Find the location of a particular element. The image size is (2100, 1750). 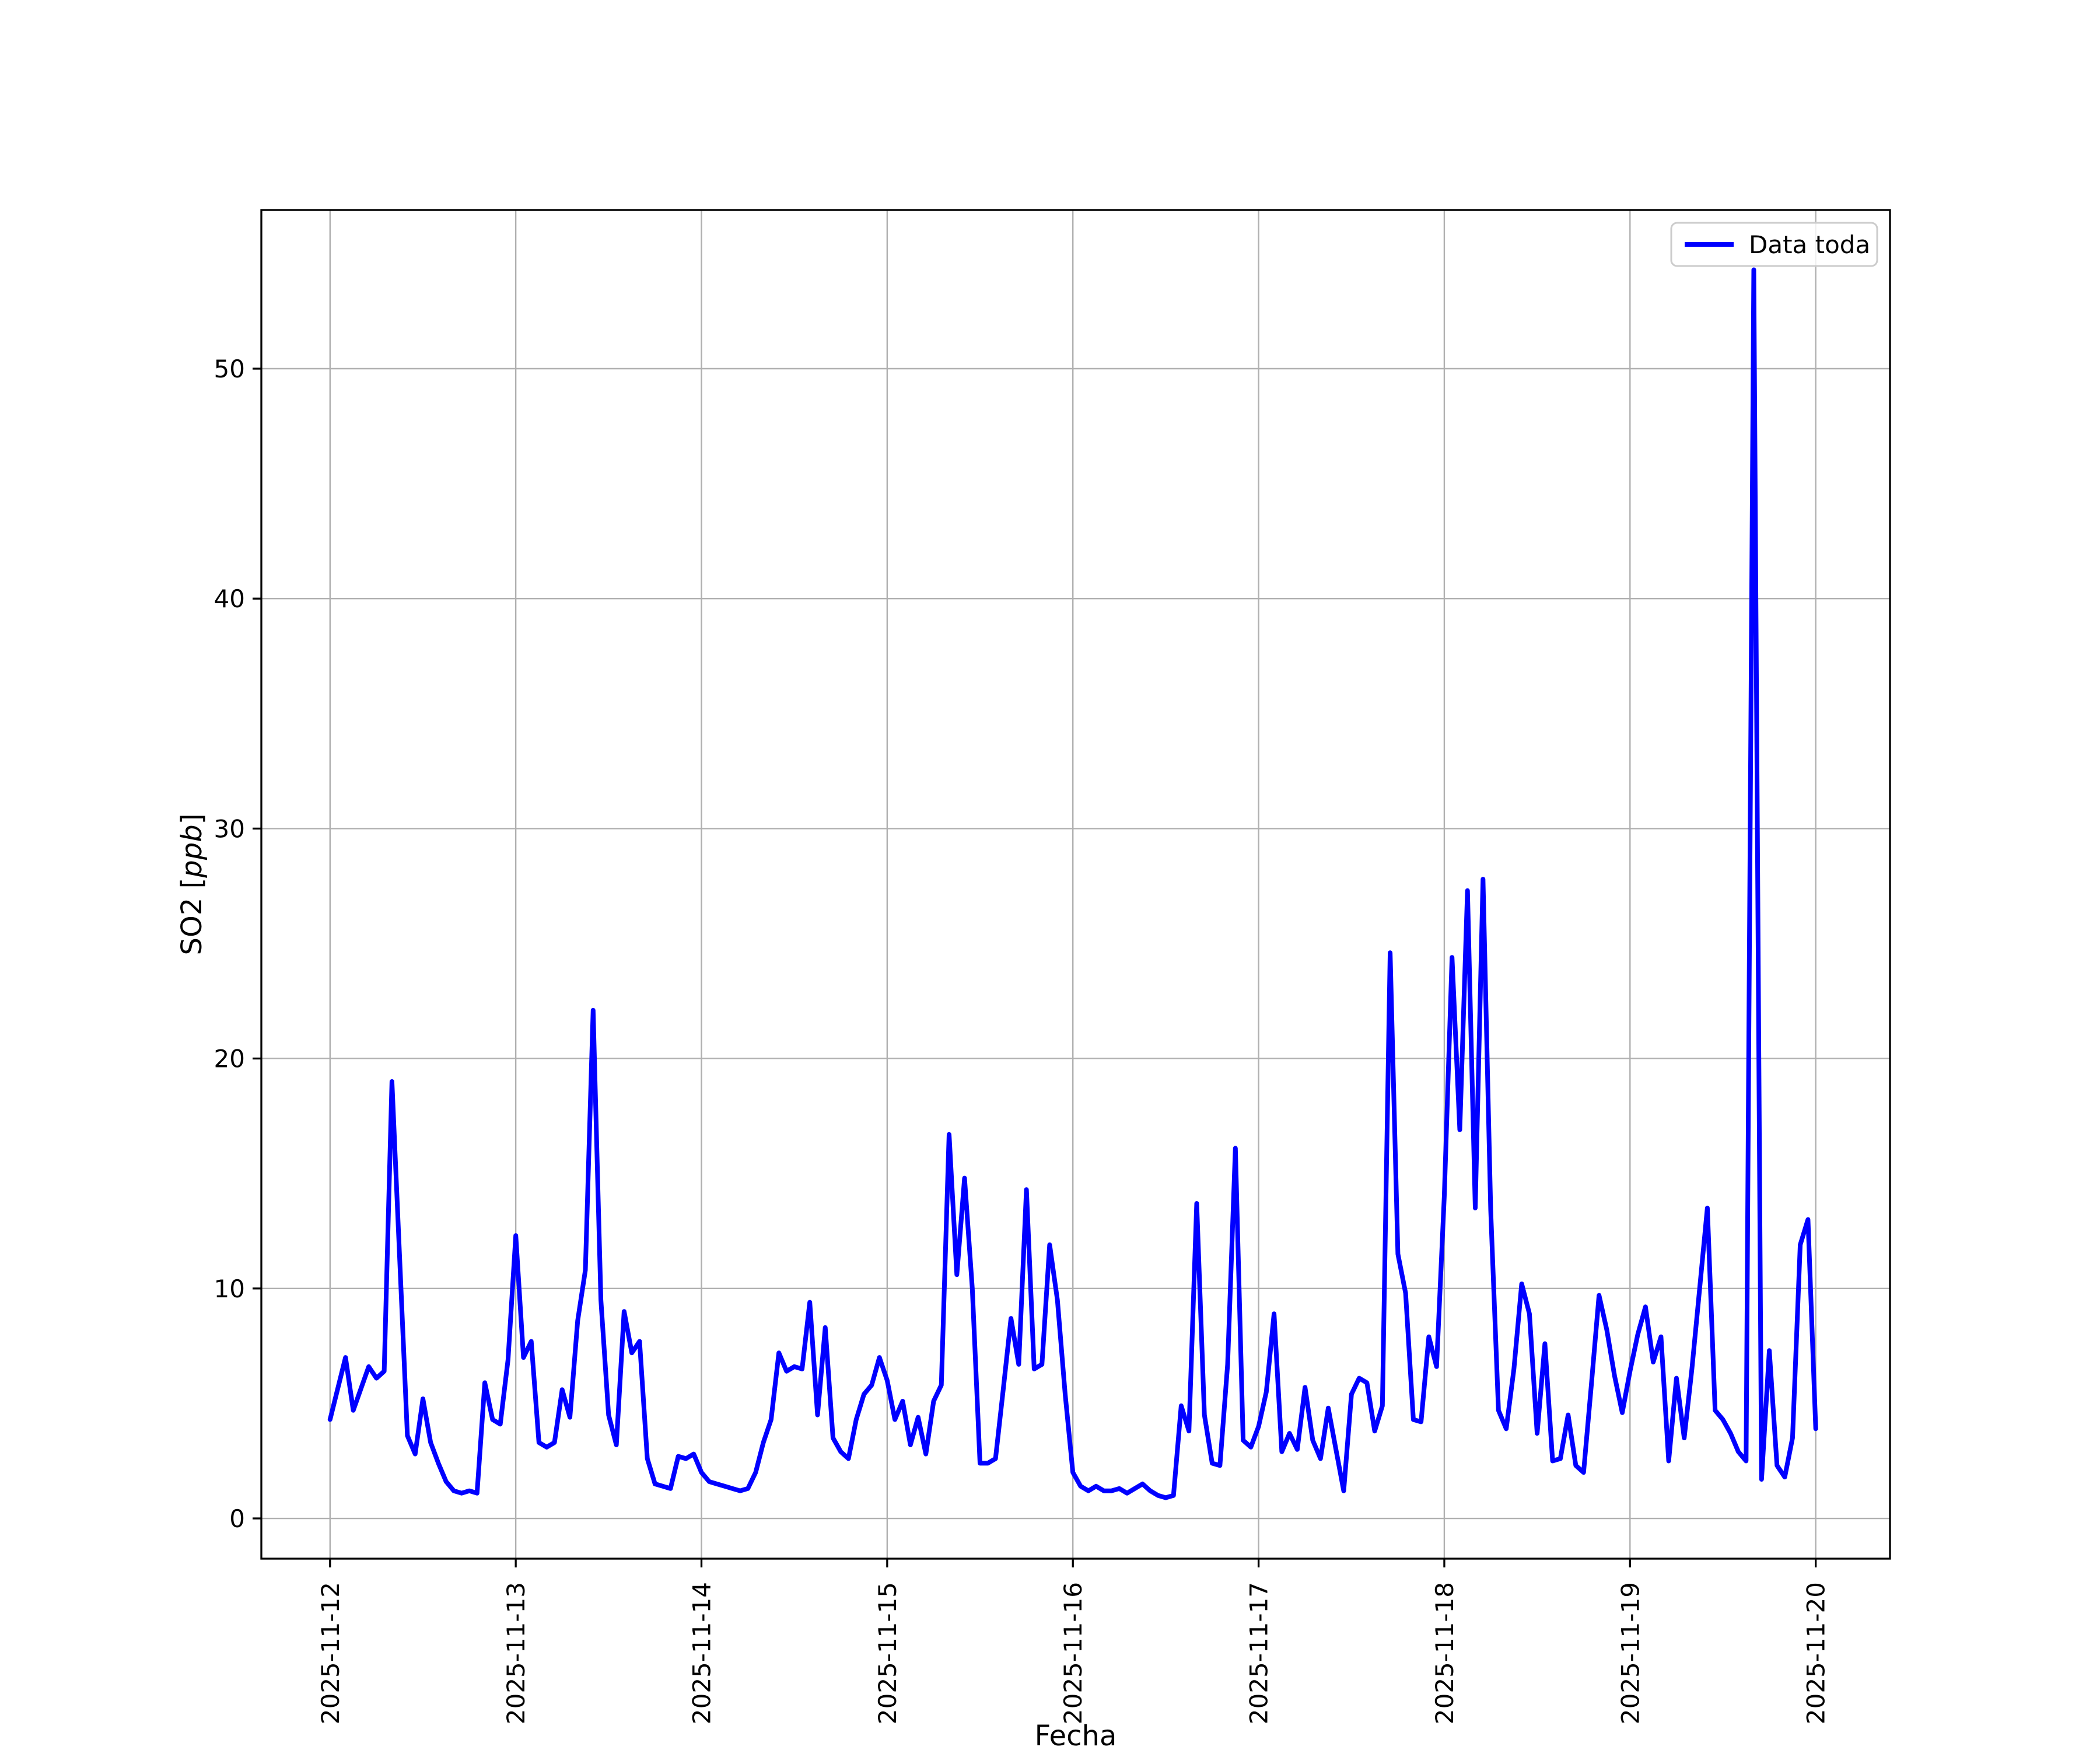

y-tick-label: 40 is located at coordinates (229, 598).